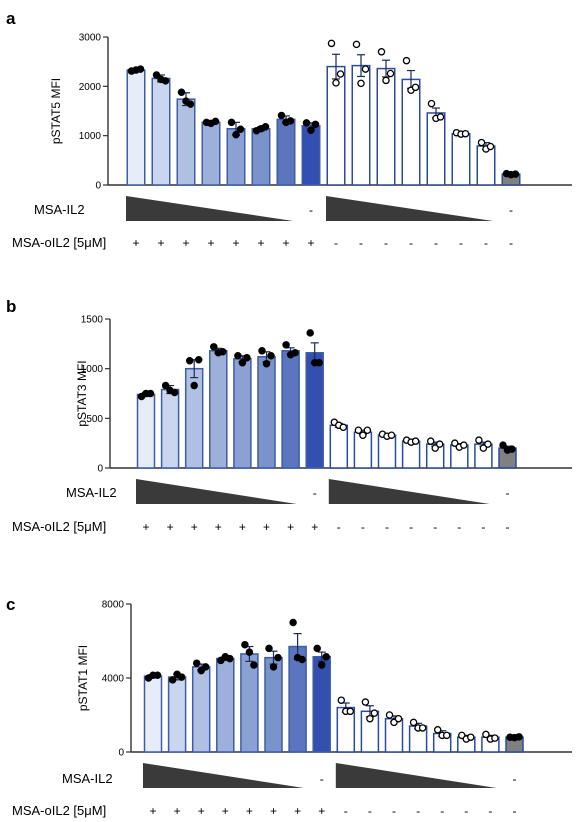 This screenshot has height=822, width=580. What do you see at coordinates (56, 111) in the screenshot?
I see `y-axis-label: pSTAT5 MFI` at bounding box center [56, 111].